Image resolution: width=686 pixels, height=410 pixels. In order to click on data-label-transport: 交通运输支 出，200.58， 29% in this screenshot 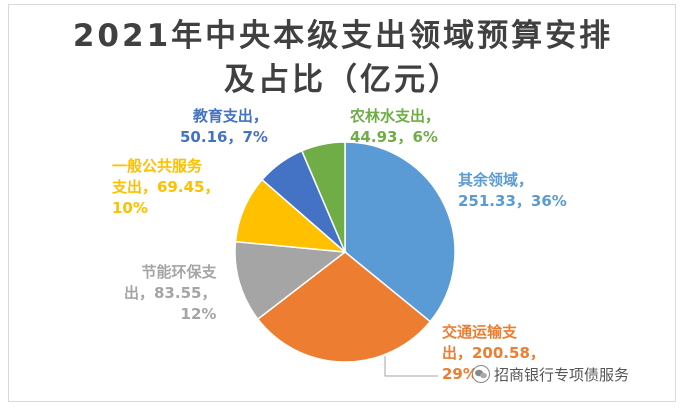, I will do `click(493, 353)`.